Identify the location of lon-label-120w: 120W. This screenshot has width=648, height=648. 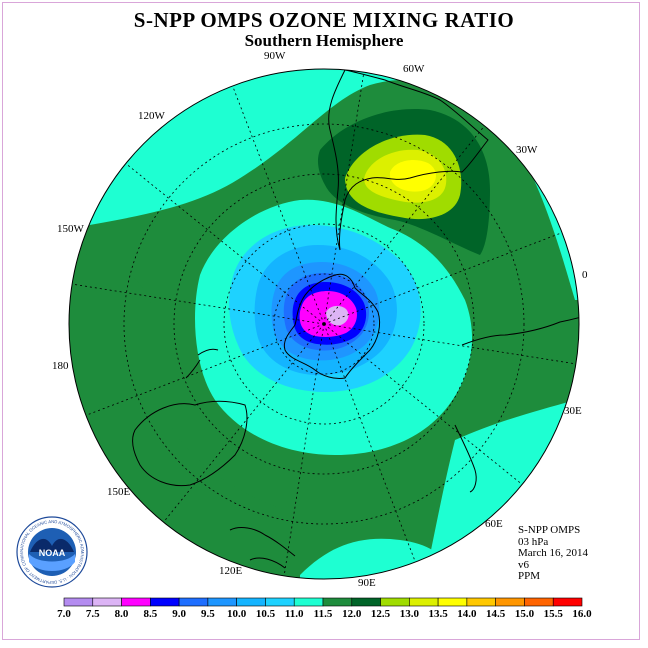
(151, 116).